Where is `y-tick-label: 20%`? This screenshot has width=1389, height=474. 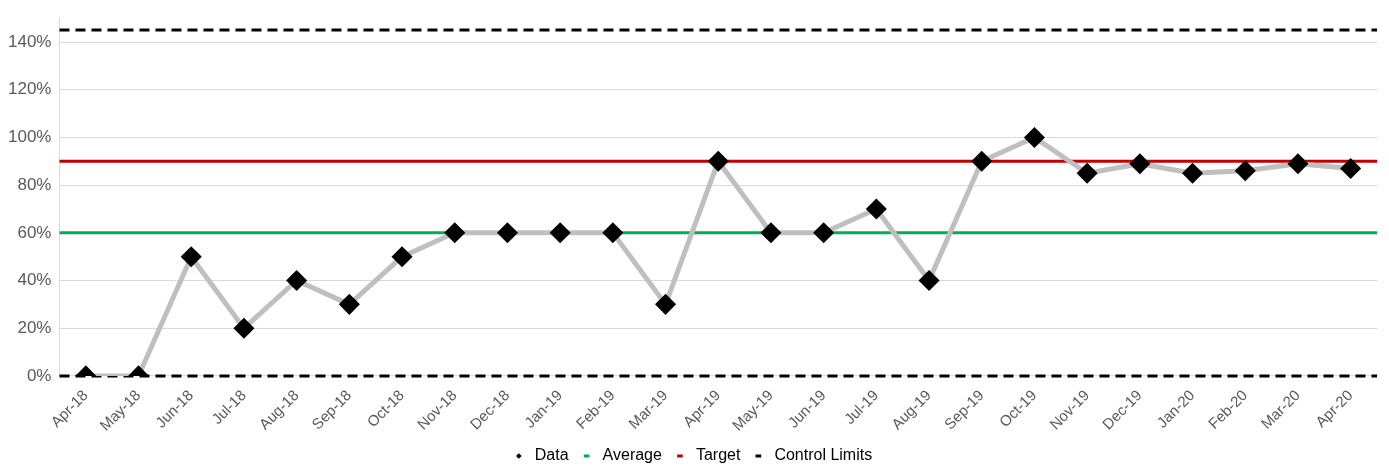 y-tick-label: 20% is located at coordinates (34, 327).